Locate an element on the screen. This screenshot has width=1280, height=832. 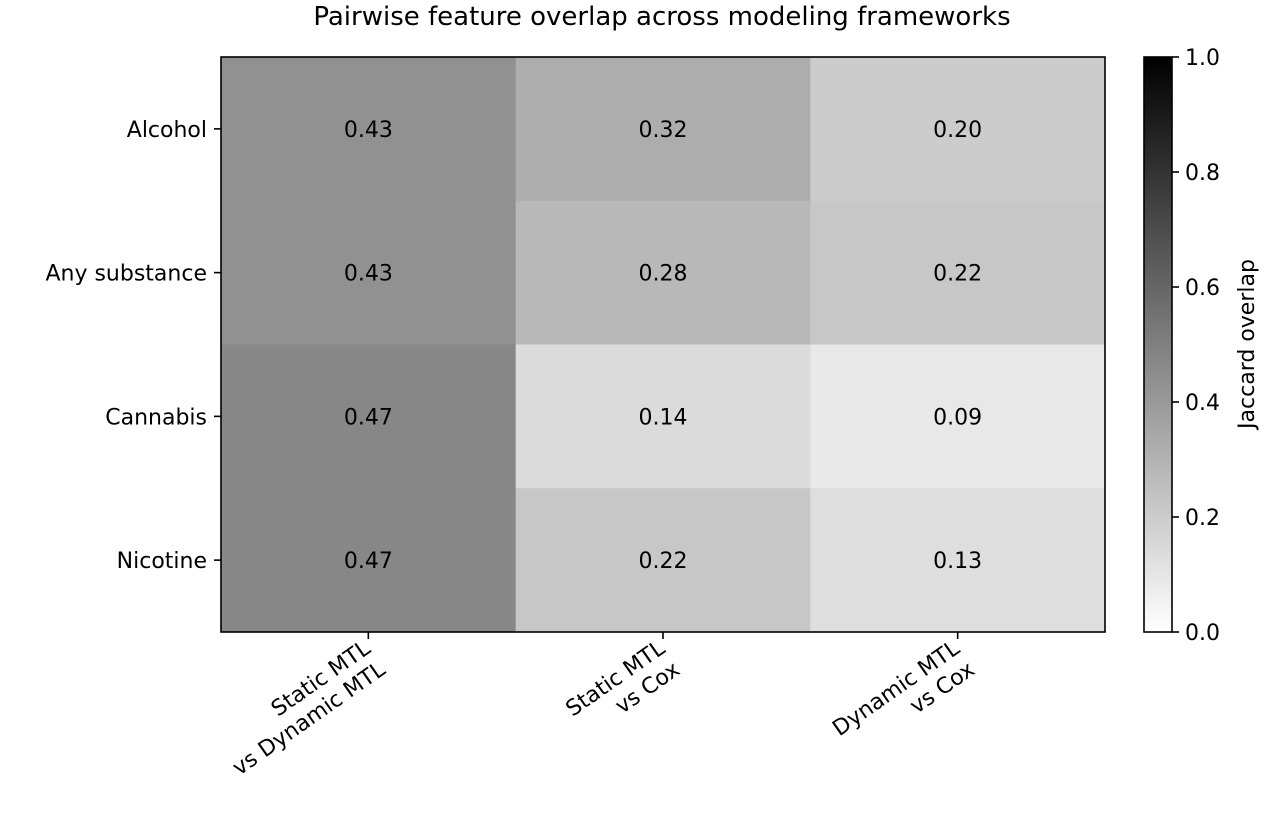
x-tick-label-group: Dynamic MTLvs Cox is located at coordinates (904, 698).